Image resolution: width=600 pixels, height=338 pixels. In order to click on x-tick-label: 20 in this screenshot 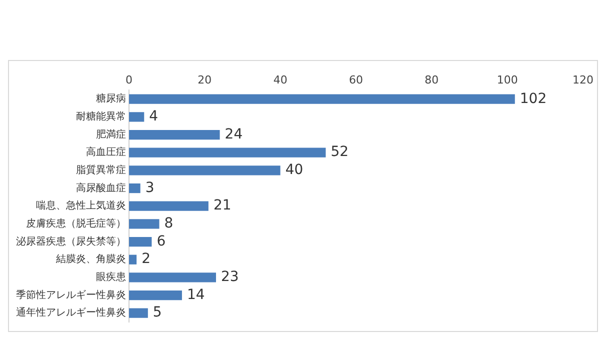, I will do `click(205, 79)`.